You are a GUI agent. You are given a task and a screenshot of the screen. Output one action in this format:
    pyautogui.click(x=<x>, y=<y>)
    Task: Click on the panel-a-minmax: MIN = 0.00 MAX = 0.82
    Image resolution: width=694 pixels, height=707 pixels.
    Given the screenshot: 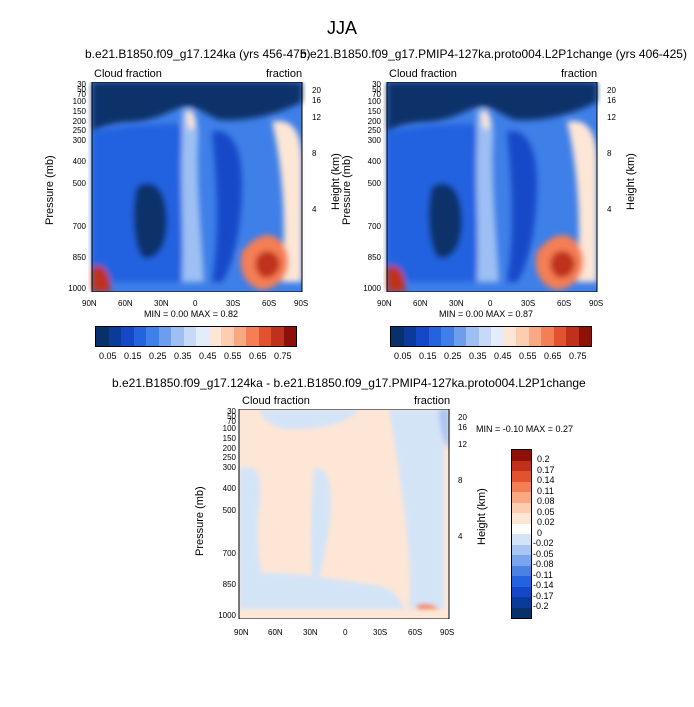 What is the action you would take?
    pyautogui.click(x=191, y=314)
    